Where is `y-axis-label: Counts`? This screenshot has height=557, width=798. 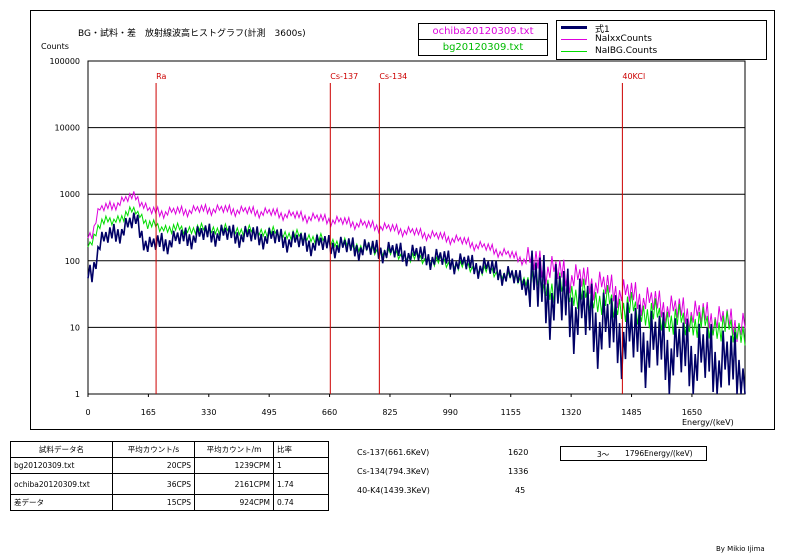 y-axis-label: Counts is located at coordinates (55, 46).